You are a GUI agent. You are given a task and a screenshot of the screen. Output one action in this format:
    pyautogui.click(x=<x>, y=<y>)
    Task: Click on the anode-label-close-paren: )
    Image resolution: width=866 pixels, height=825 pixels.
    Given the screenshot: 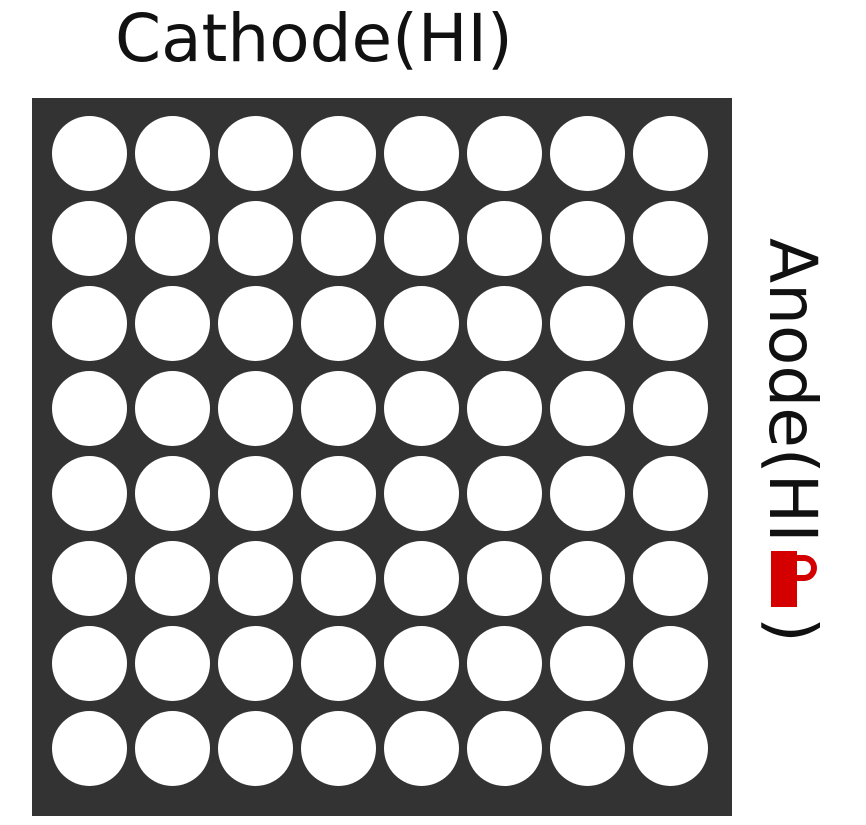 What is the action you would take?
    pyautogui.click(x=792, y=629)
    